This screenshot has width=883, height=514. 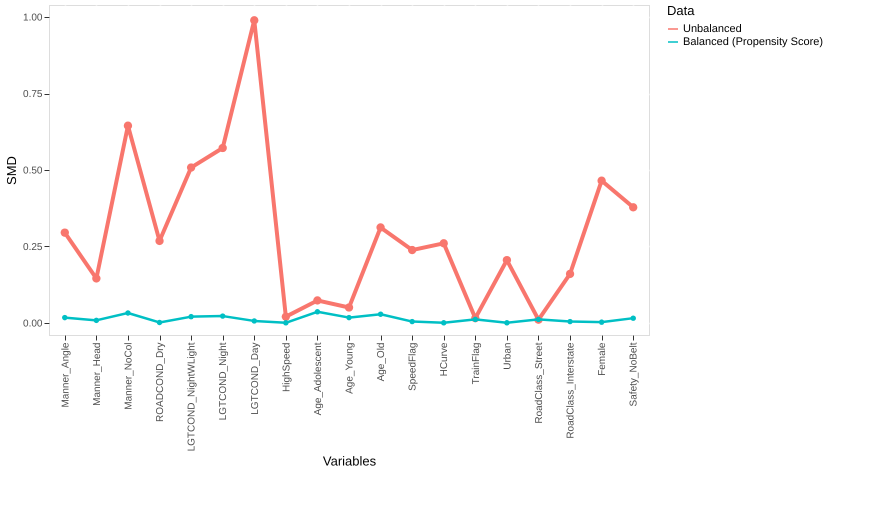 I want to click on y-tick-label: 0.50, so click(x=33, y=171).